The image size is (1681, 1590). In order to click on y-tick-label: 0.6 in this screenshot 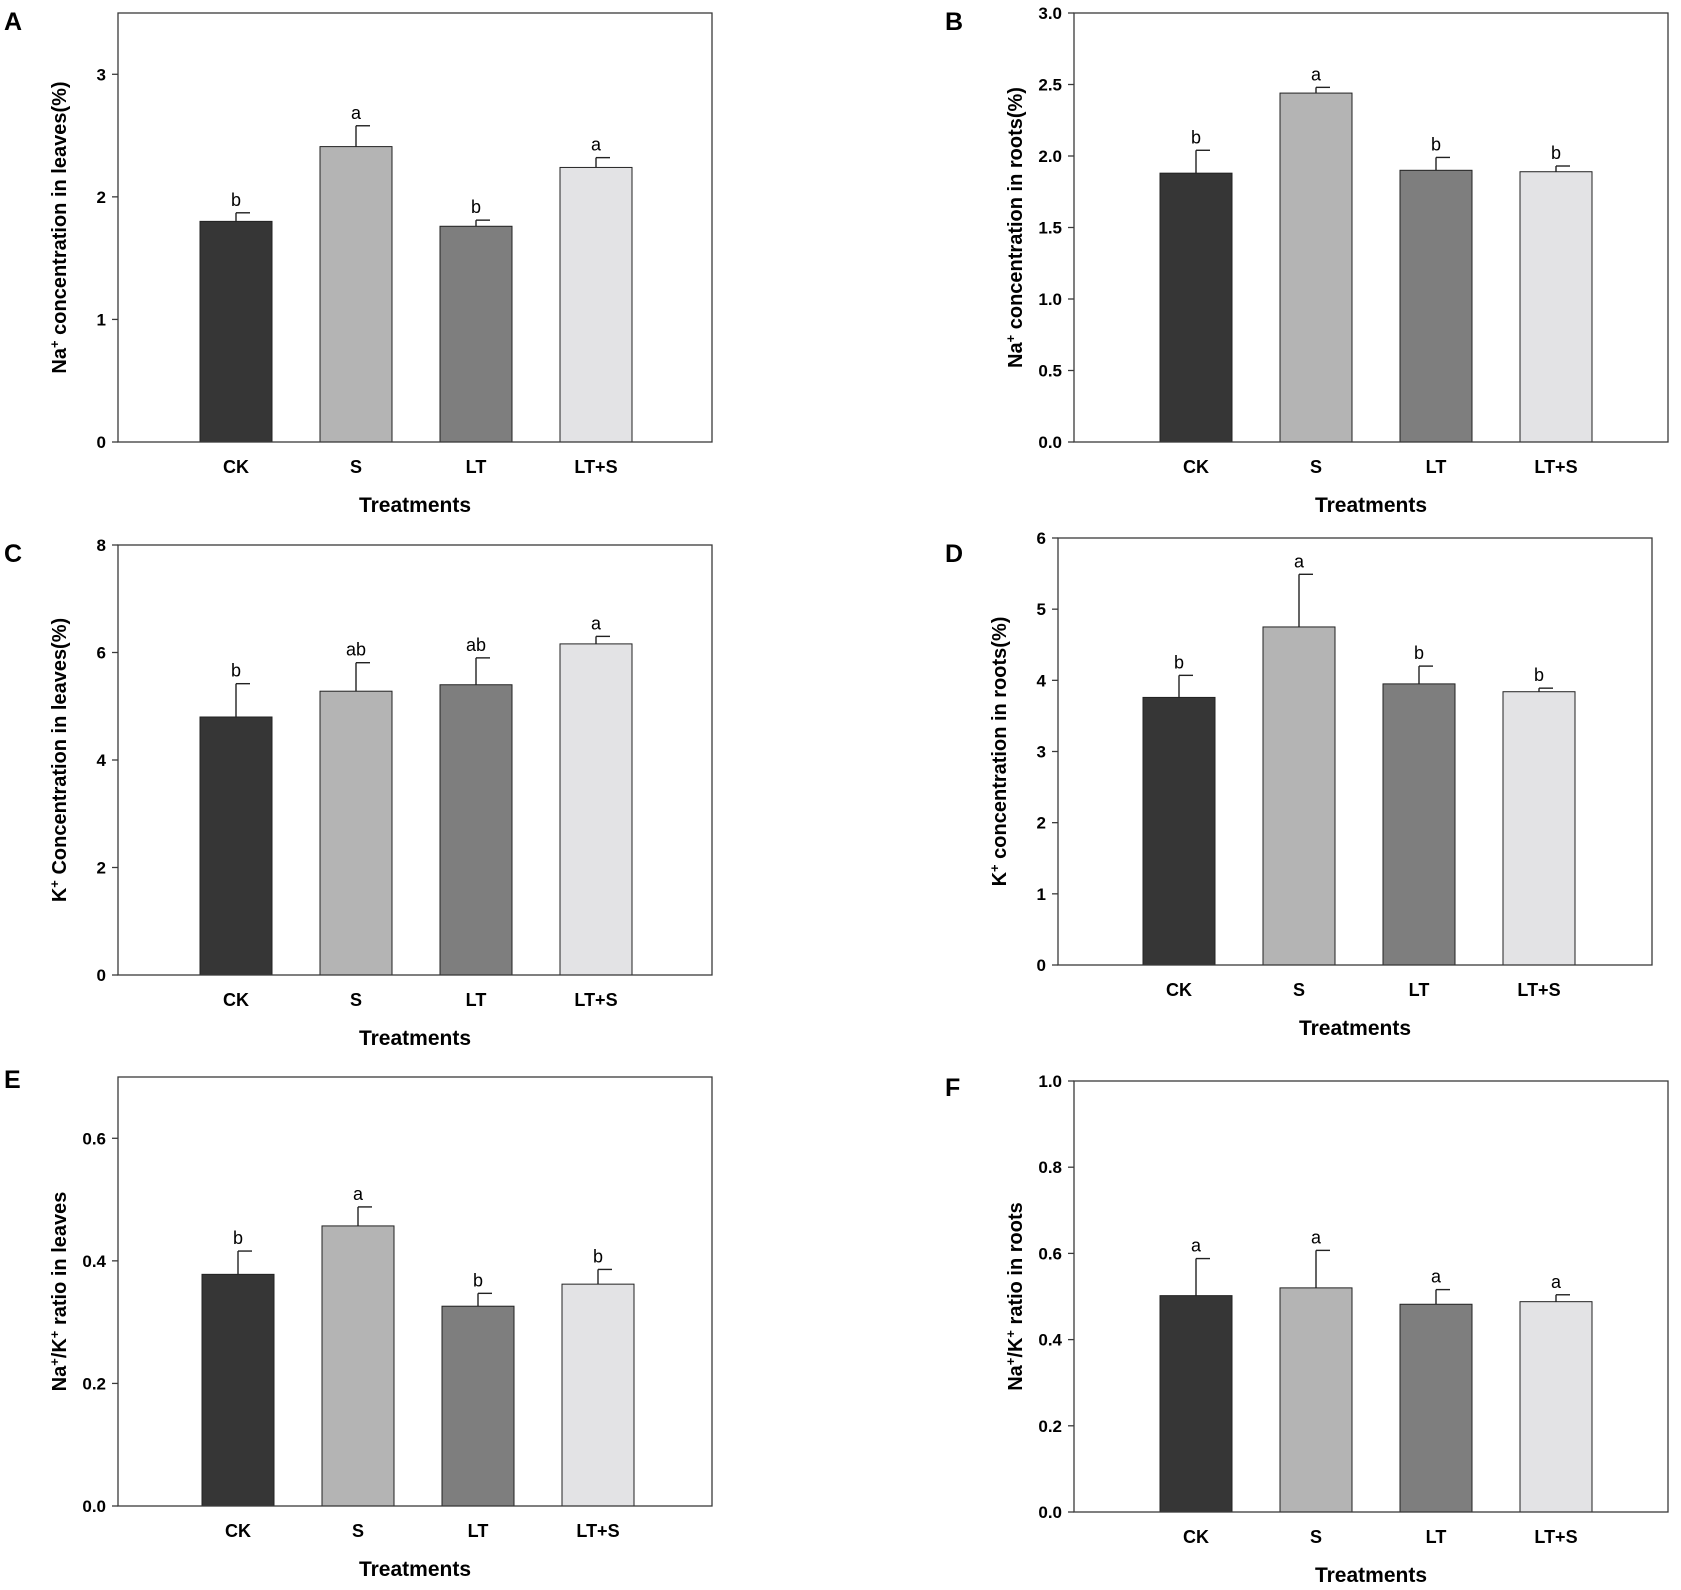, I will do `click(94, 1138)`.